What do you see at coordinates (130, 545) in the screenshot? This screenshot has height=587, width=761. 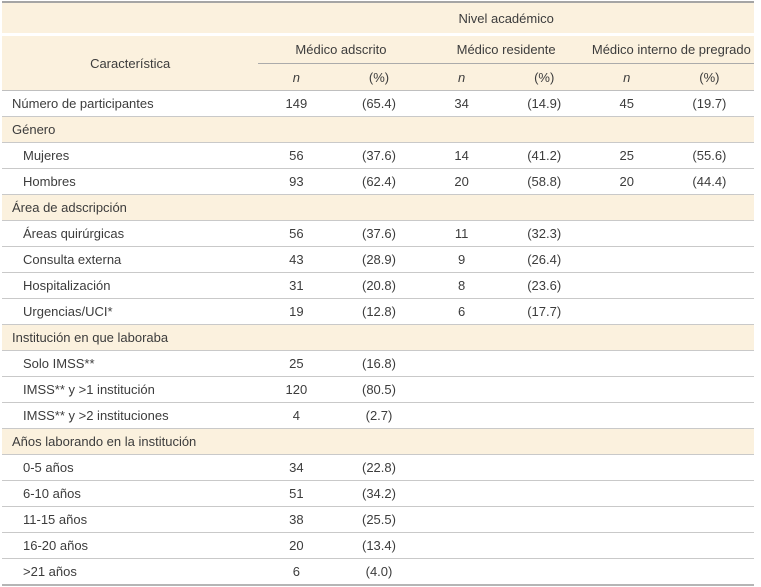 I see `row-label: 16-20 años` at bounding box center [130, 545].